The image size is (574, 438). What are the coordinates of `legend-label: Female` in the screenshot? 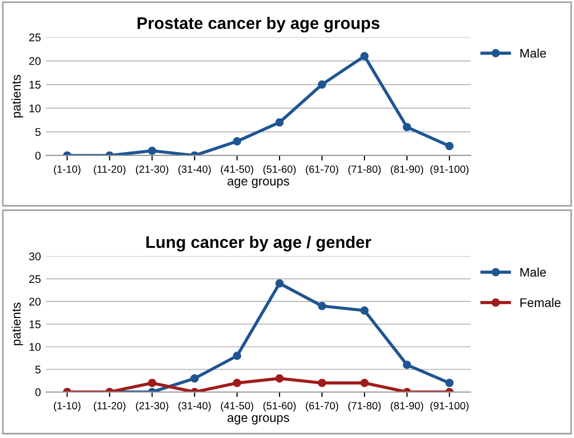 It's located at (540, 303).